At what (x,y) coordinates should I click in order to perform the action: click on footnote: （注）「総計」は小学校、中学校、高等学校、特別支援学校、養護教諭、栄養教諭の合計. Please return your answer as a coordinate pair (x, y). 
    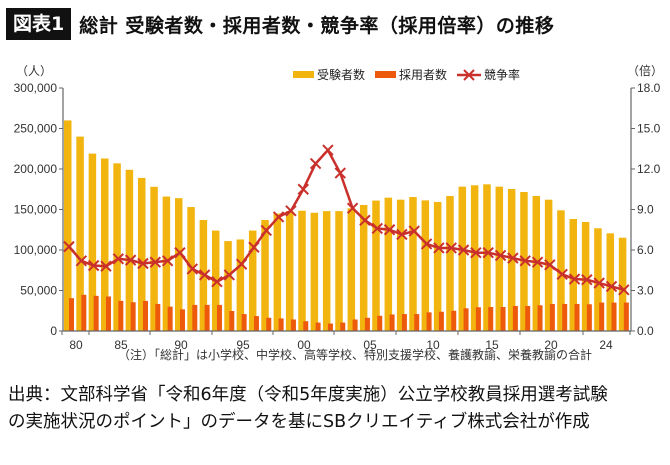
    Looking at the image, I should click on (355, 355).